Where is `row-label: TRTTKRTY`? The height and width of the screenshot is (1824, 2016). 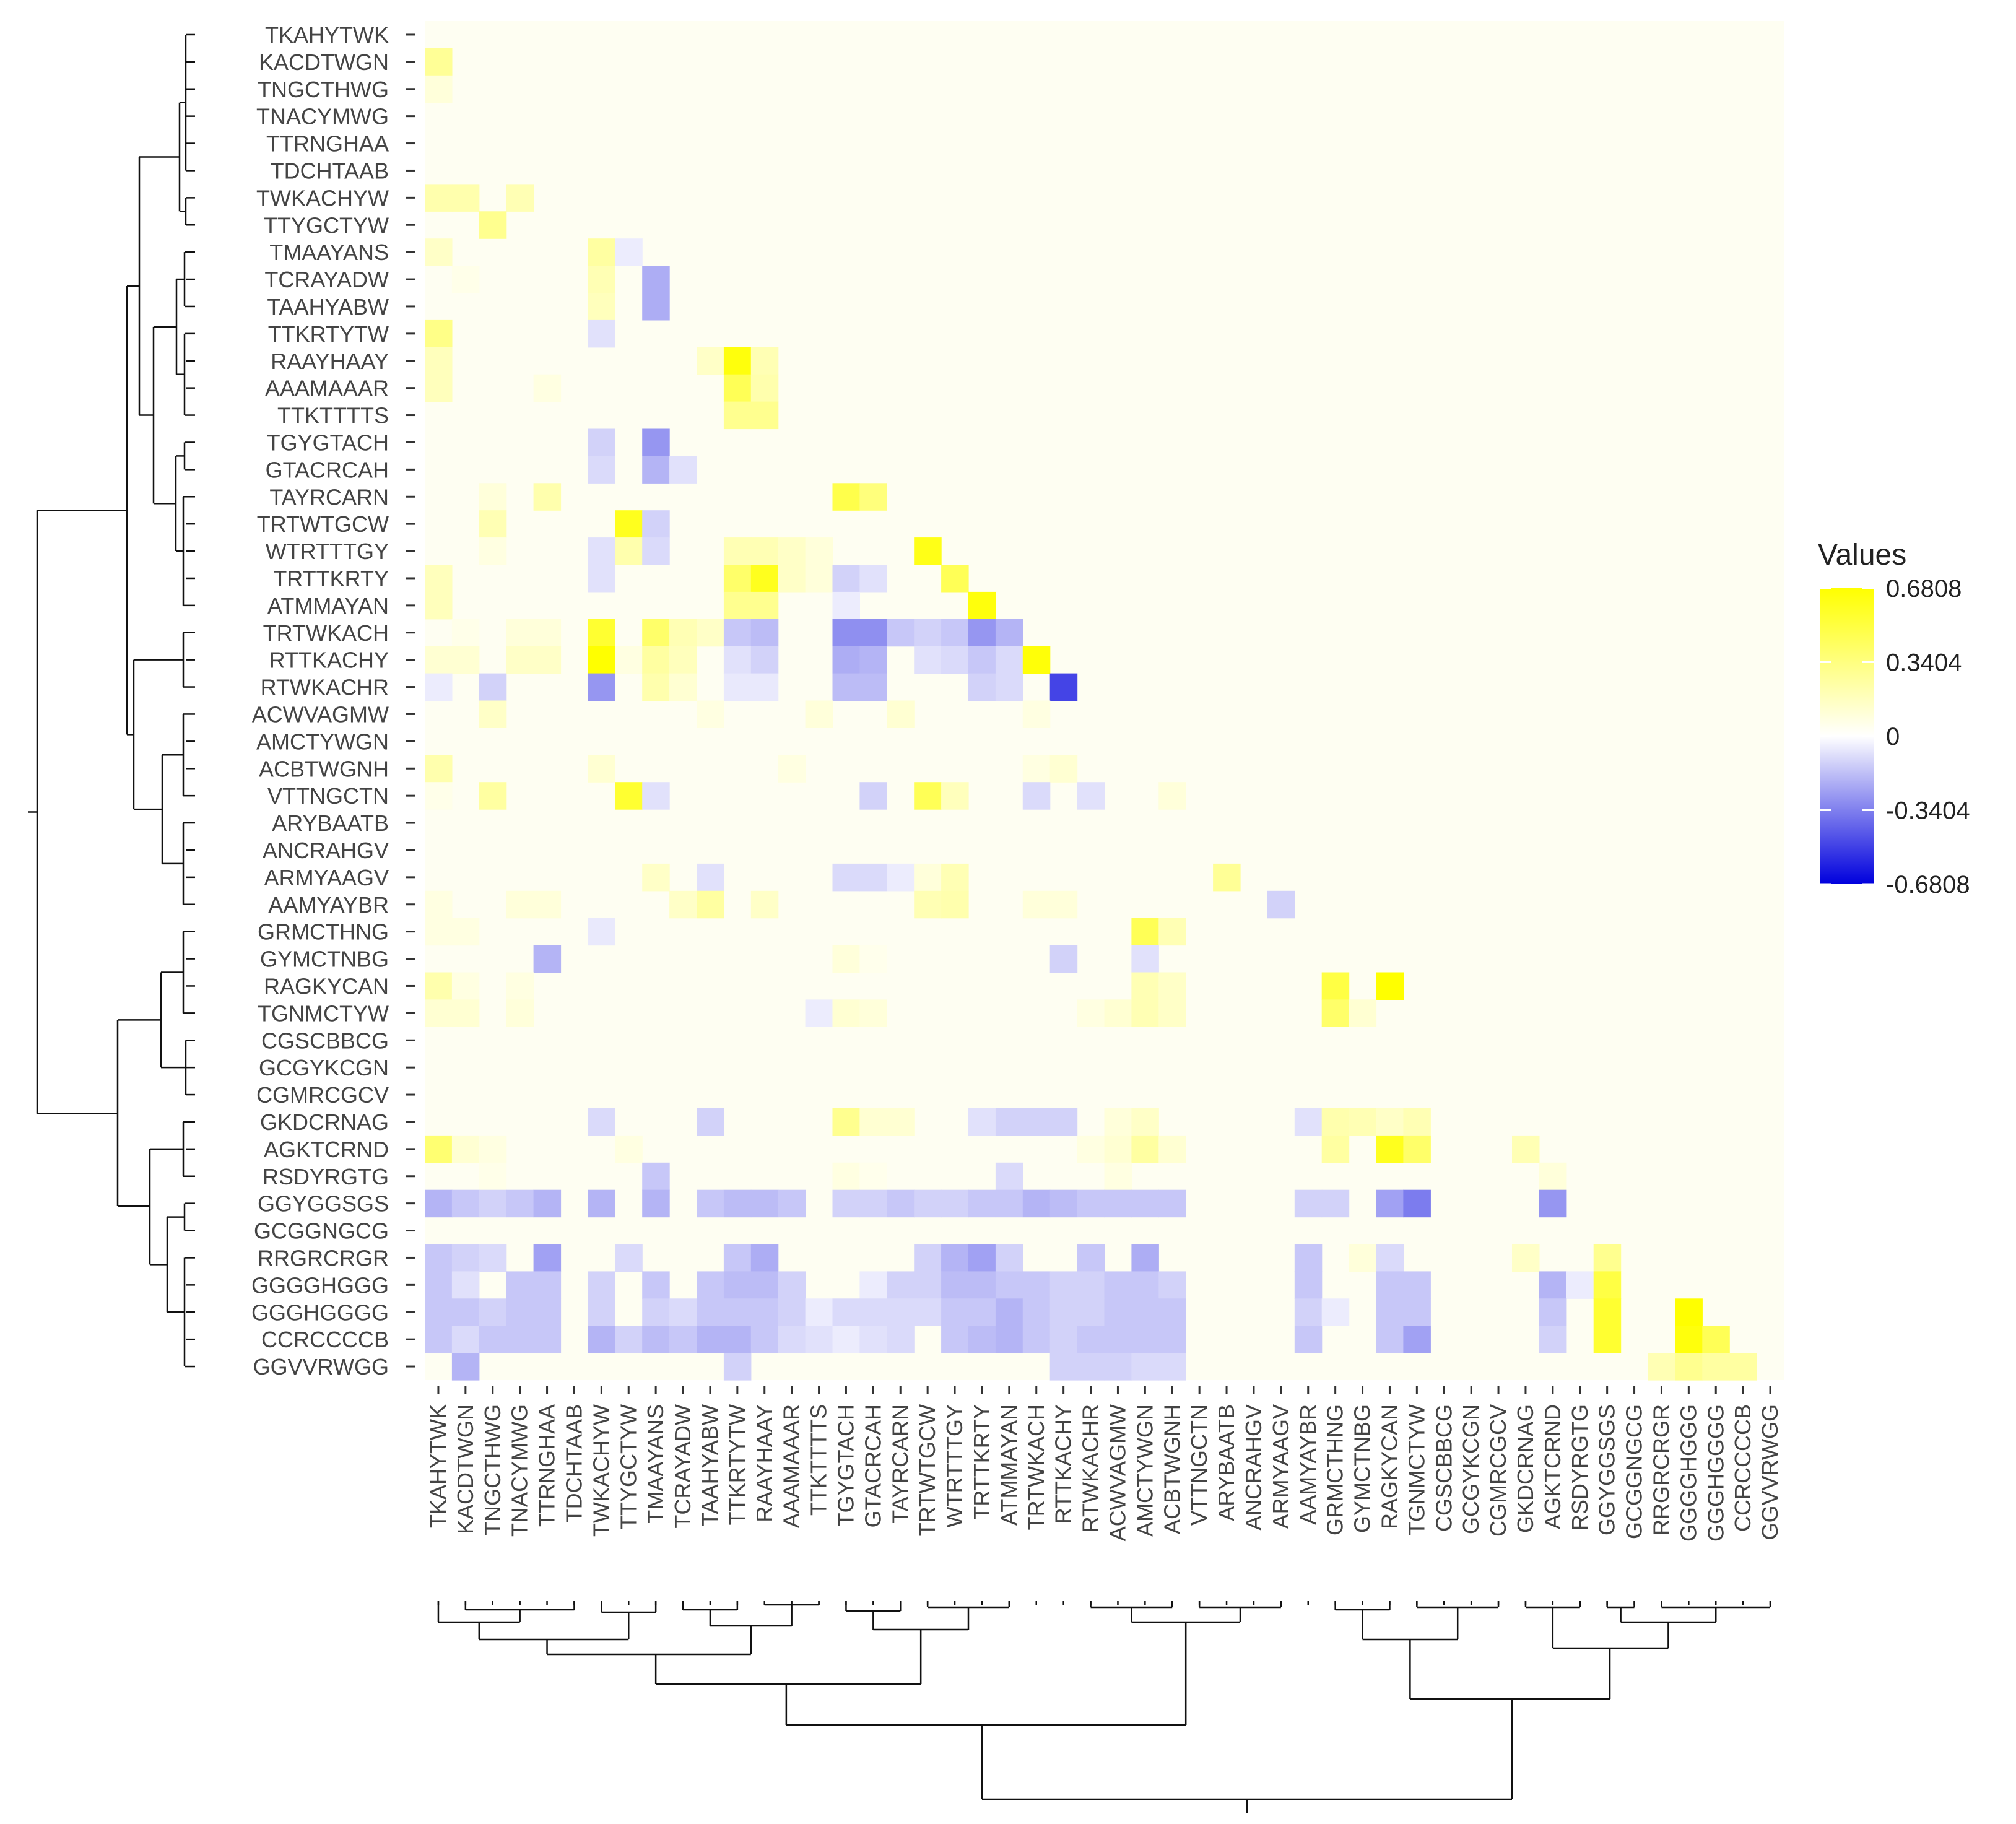
row-label: TRTTKRTY is located at coordinates (331, 578).